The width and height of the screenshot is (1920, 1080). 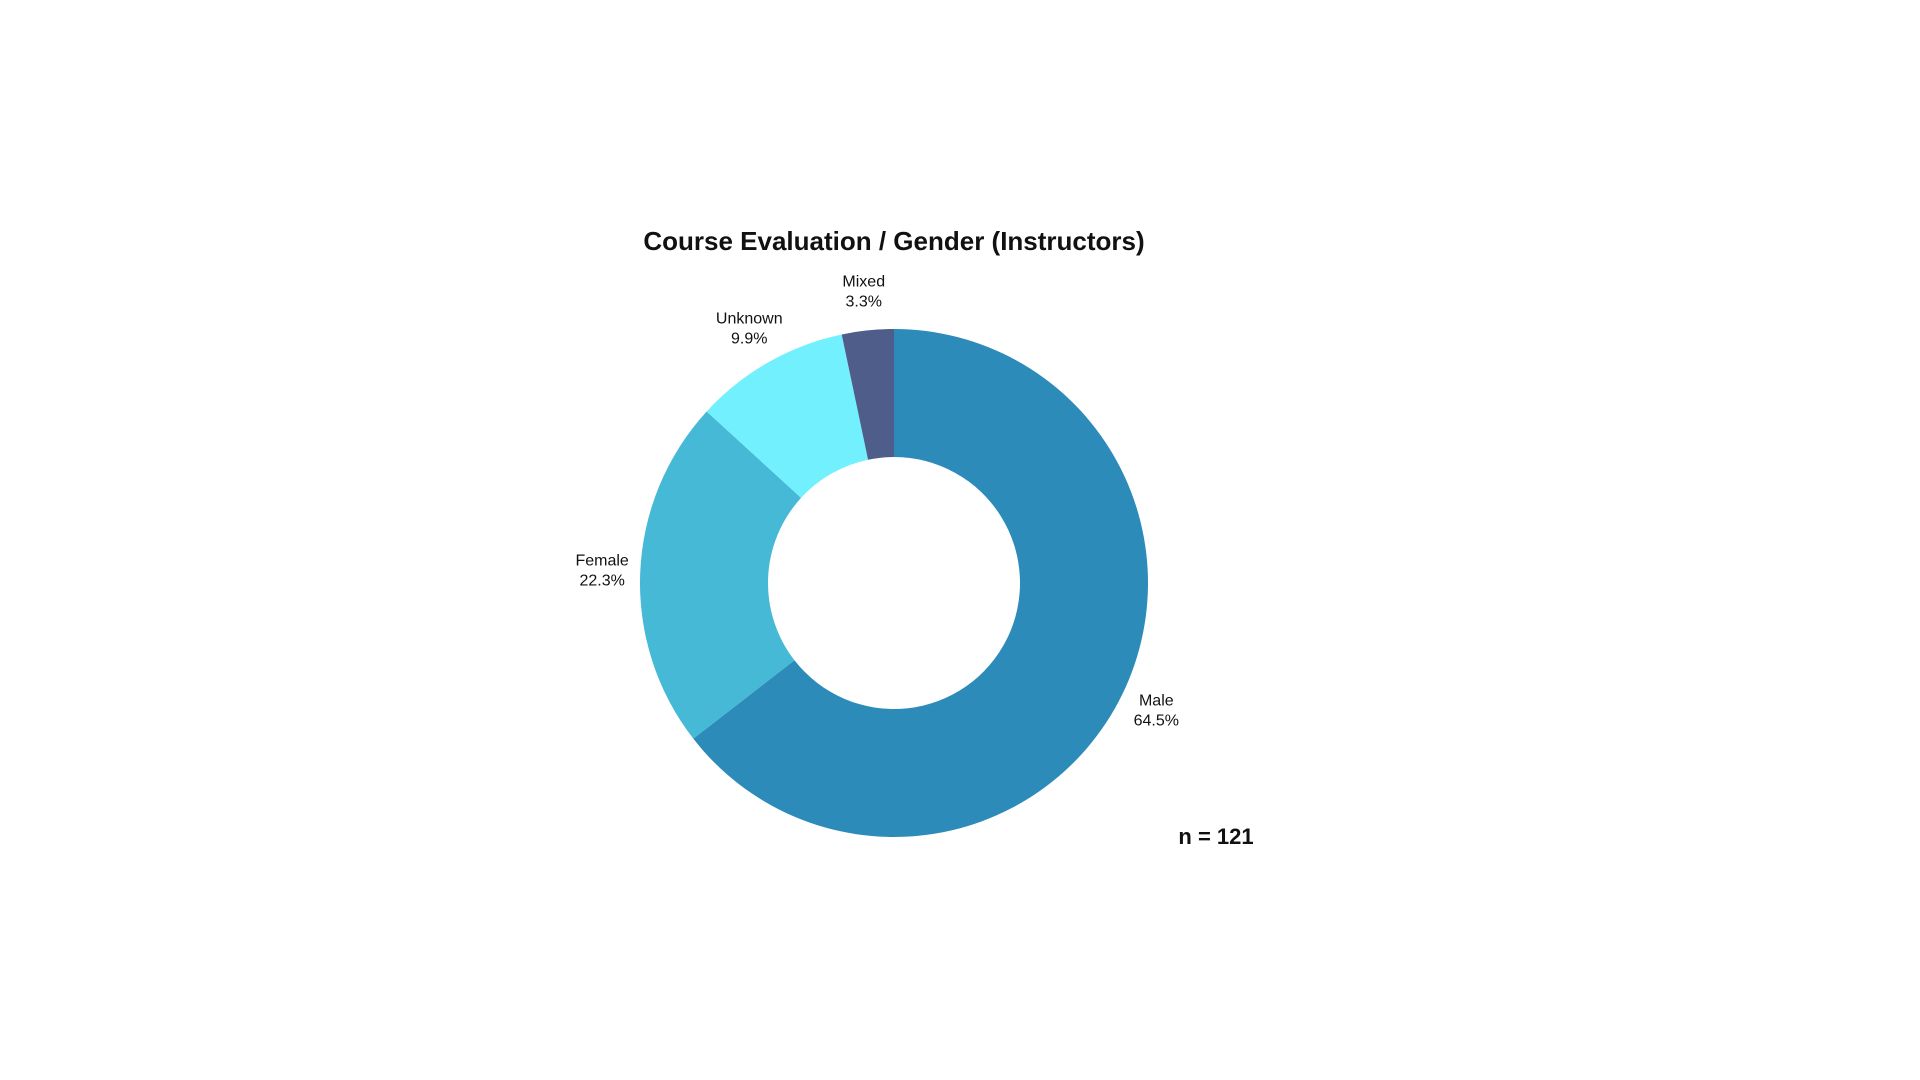 I want to click on slice-label: Mixed, so click(x=863, y=282).